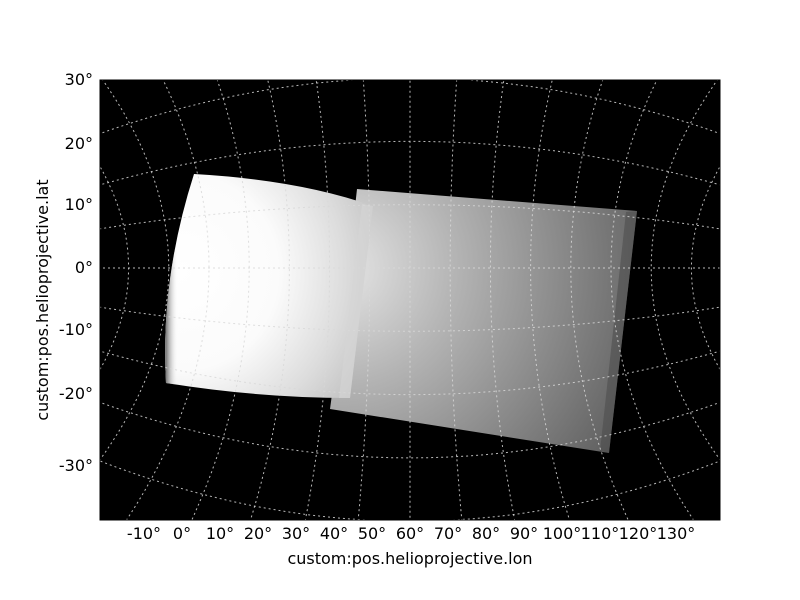  I want to click on x-tick-label: 10°, so click(220, 533).